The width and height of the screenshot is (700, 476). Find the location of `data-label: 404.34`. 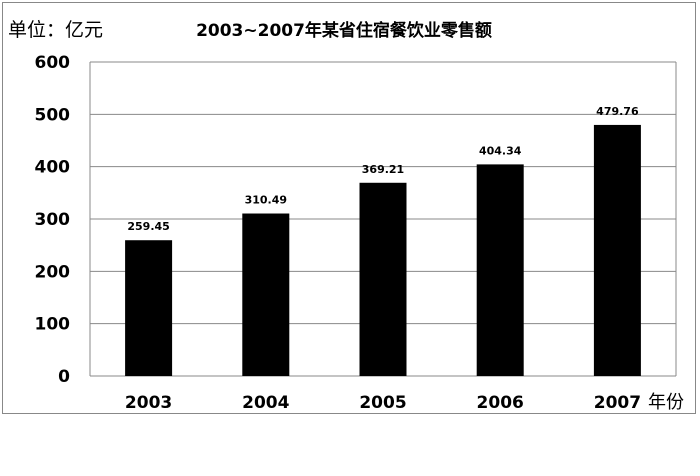

data-label: 404.34 is located at coordinates (500, 150).